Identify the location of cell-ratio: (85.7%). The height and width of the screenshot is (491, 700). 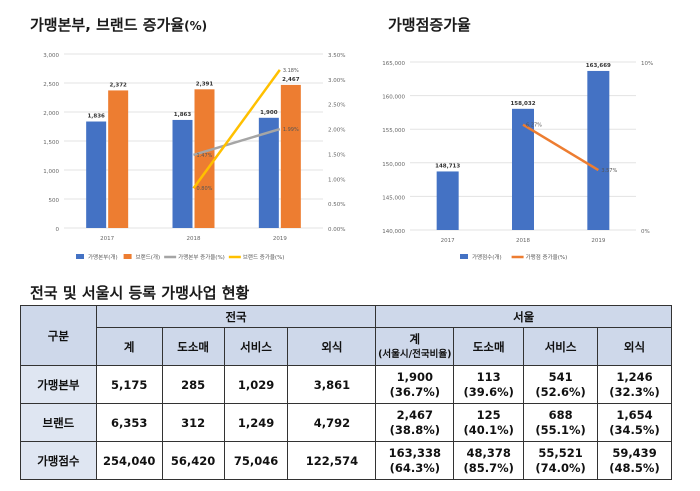
(488, 467).